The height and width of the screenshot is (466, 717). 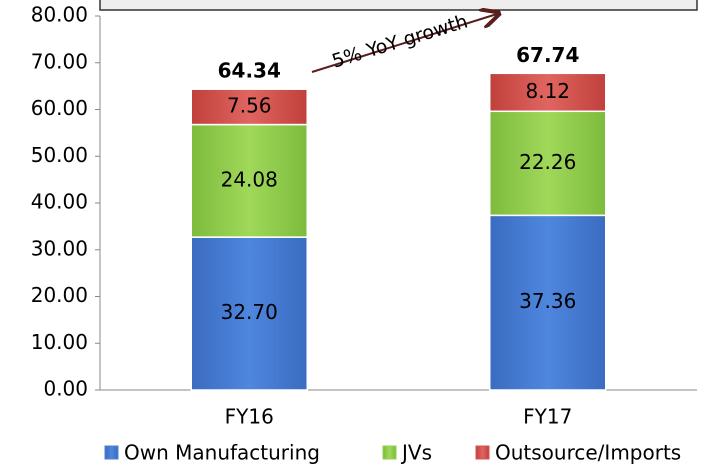 What do you see at coordinates (59, 248) in the screenshot?
I see `y-tick-label: 30.00` at bounding box center [59, 248].